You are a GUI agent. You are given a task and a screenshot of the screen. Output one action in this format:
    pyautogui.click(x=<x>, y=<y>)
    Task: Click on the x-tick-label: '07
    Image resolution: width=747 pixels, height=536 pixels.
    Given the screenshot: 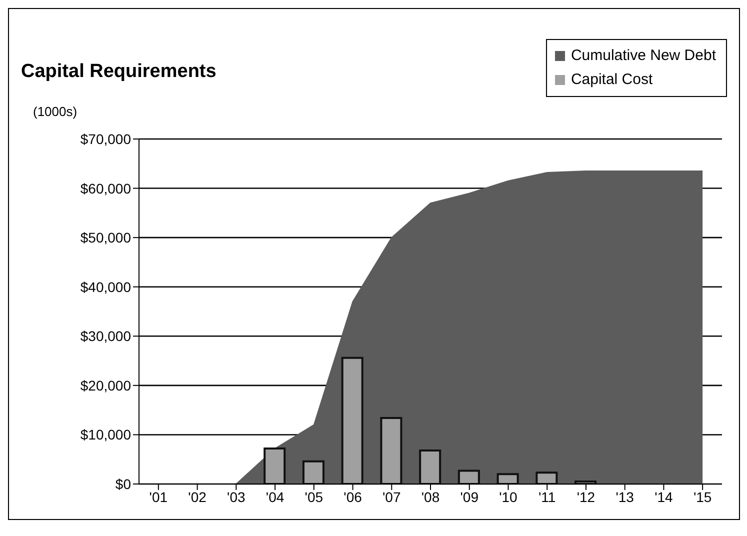 What is the action you would take?
    pyautogui.click(x=391, y=496)
    